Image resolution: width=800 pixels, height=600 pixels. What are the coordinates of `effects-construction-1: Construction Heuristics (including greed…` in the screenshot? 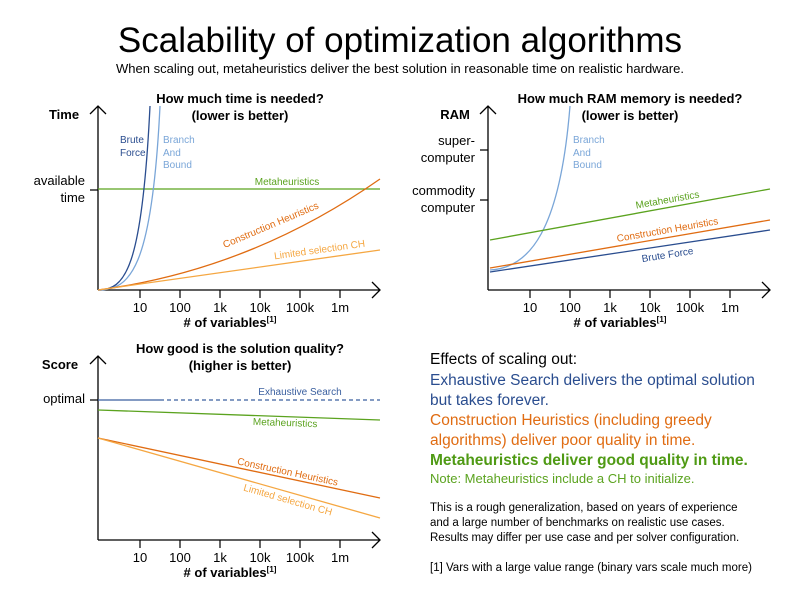 It's located at (571, 420).